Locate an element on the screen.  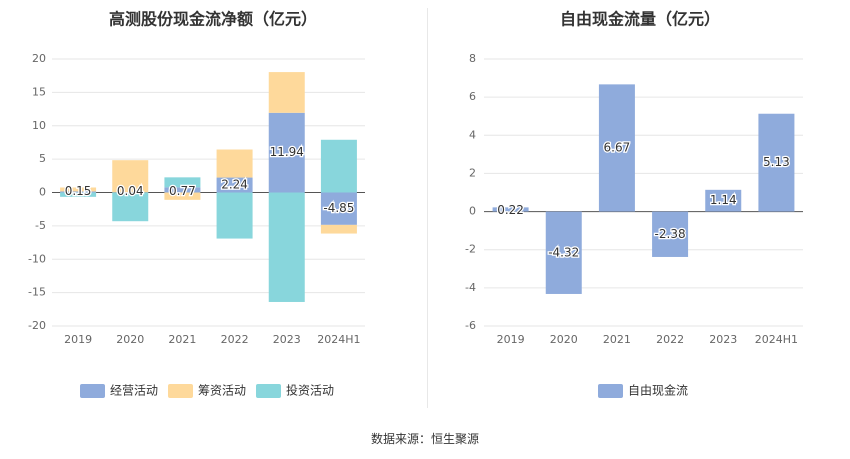
y-tick-label: 2 is located at coordinates (472, 172).